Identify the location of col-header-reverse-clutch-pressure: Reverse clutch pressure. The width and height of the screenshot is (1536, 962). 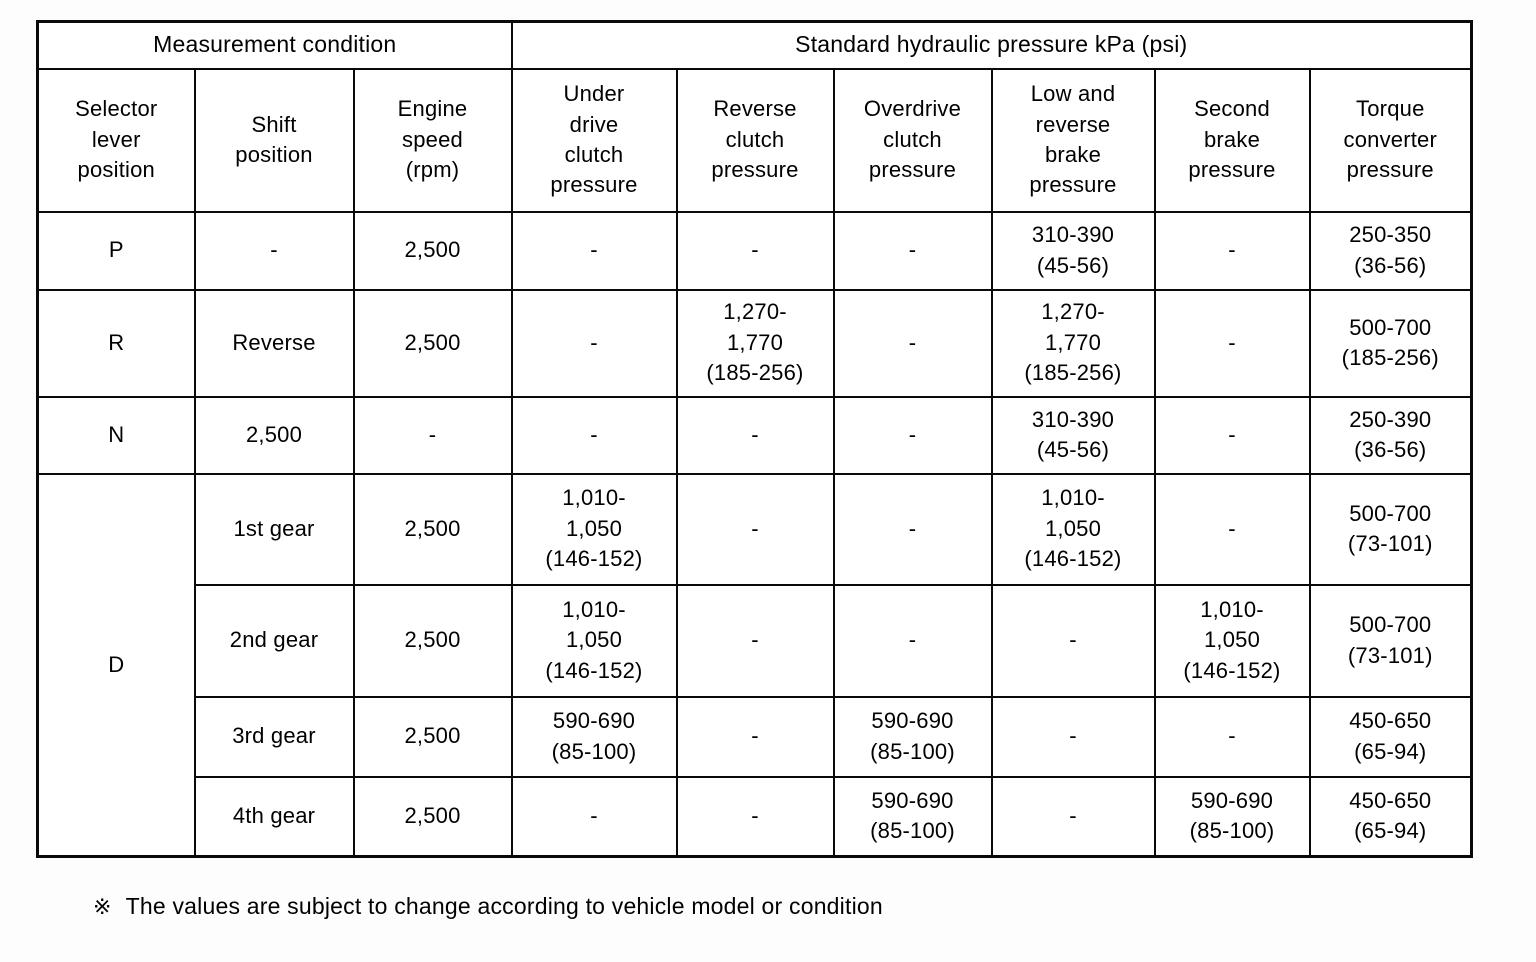
(755, 140).